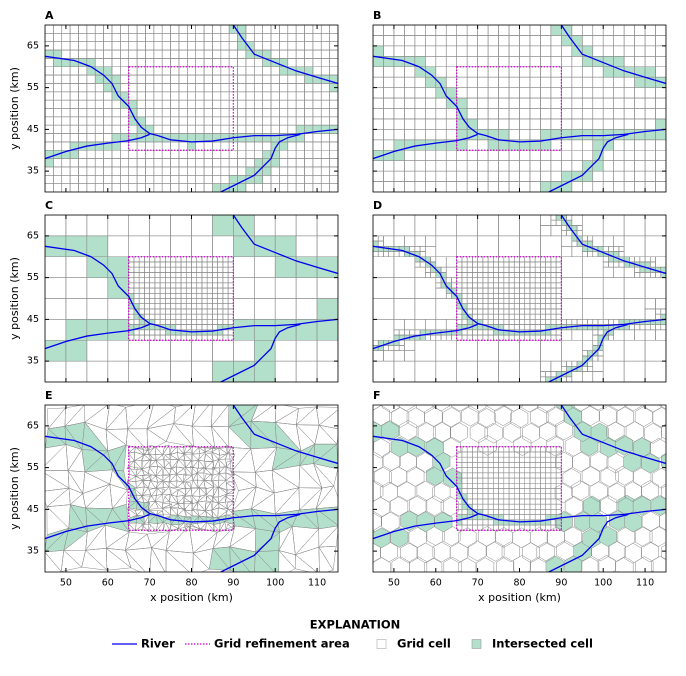 The width and height of the screenshot is (686, 676). I want to click on panel-label: B, so click(377, 15).